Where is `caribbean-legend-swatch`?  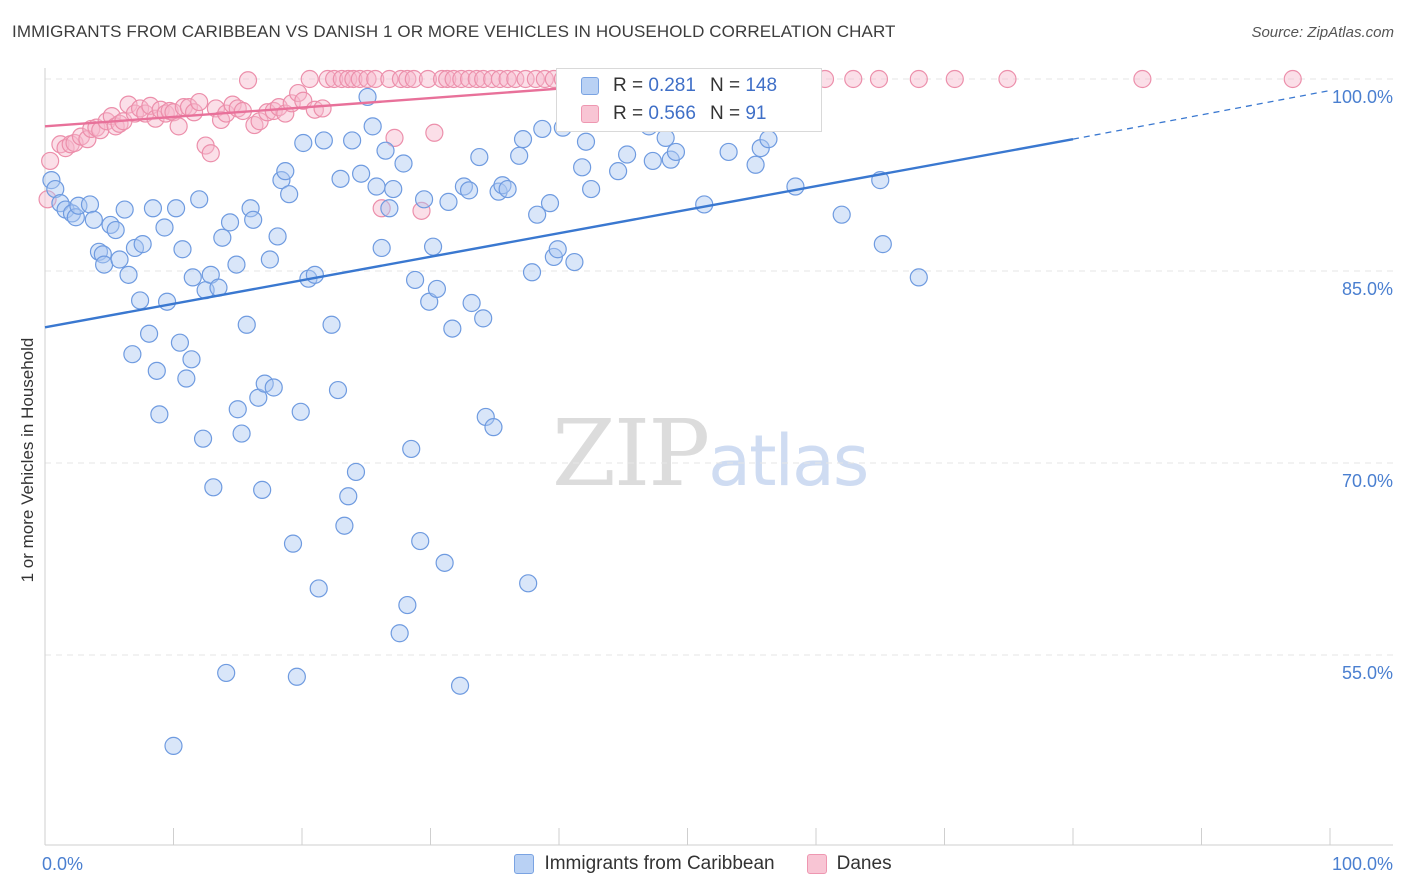
caribbean-legend-swatch is located at coordinates (524, 864).